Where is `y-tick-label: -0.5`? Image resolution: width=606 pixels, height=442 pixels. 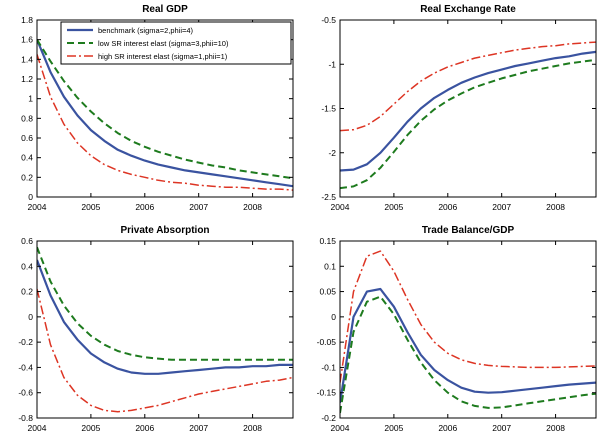
y-tick-label: -0.5 is located at coordinates (328, 20).